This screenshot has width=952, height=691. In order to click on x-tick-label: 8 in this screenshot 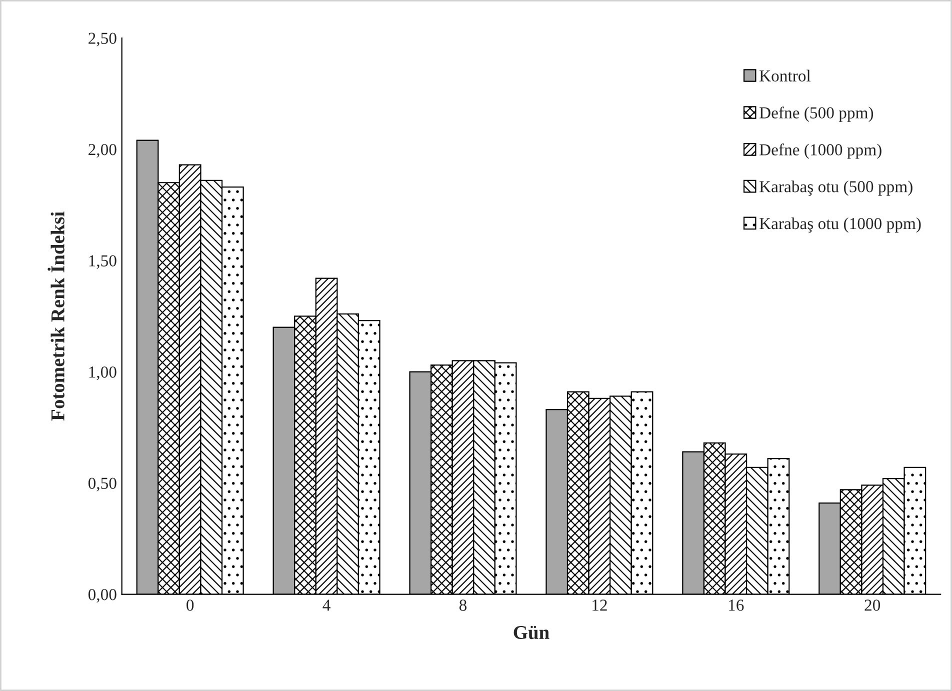, I will do `click(463, 605)`.